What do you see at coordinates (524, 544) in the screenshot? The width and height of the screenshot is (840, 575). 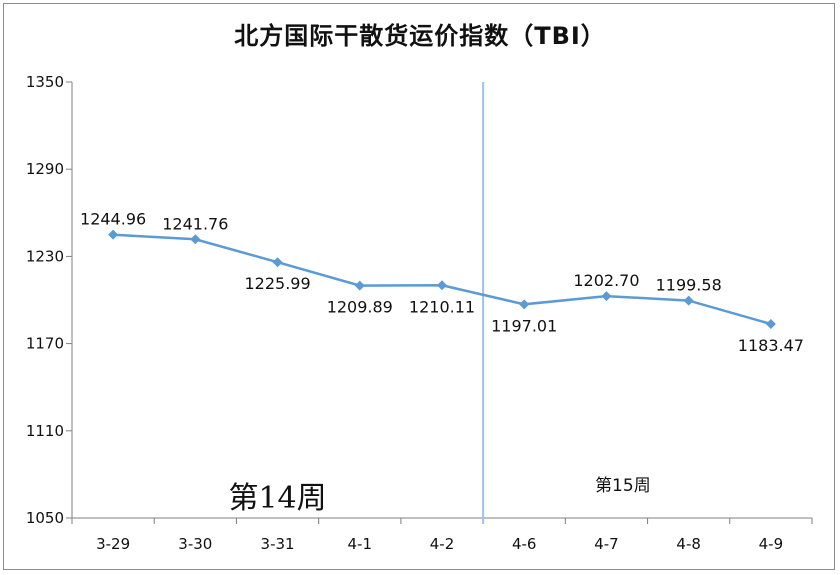 I see `x-tick-label: 4-6` at bounding box center [524, 544].